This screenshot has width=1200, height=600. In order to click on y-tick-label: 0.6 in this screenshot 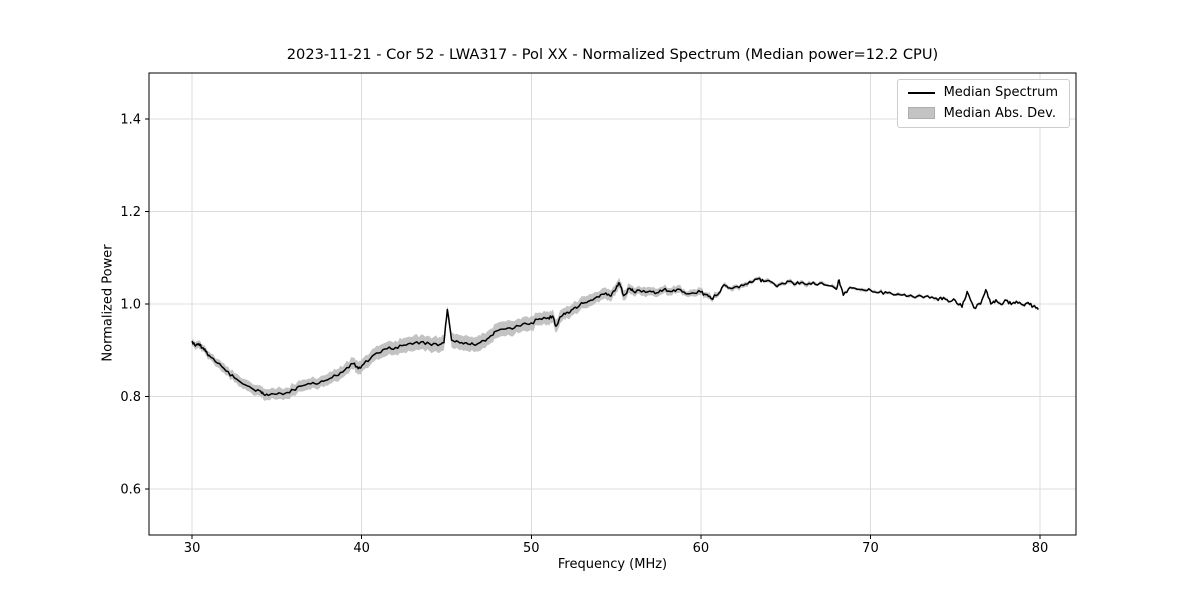, I will do `click(130, 489)`.